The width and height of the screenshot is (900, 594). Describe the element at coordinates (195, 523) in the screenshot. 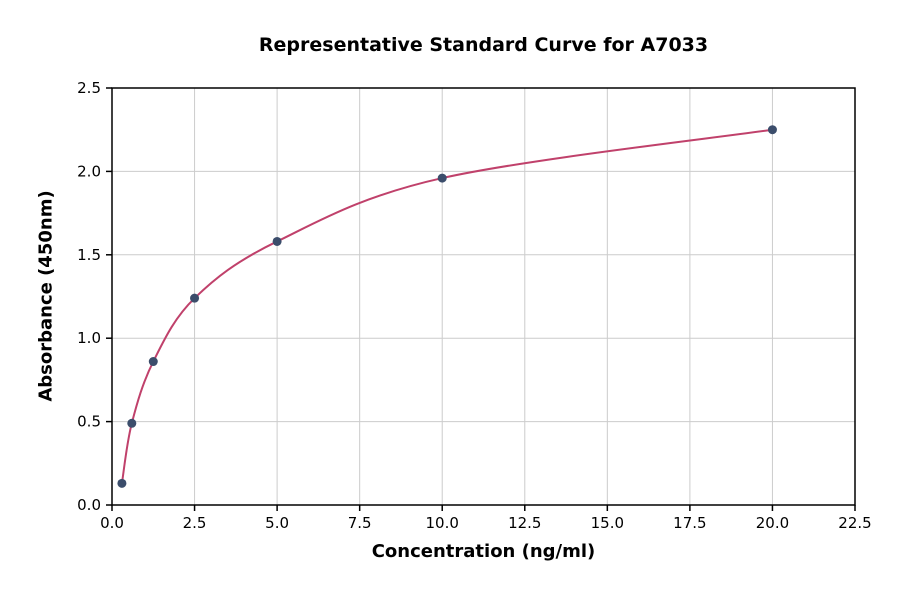

I see `x-tick-label: 2.5` at that location.